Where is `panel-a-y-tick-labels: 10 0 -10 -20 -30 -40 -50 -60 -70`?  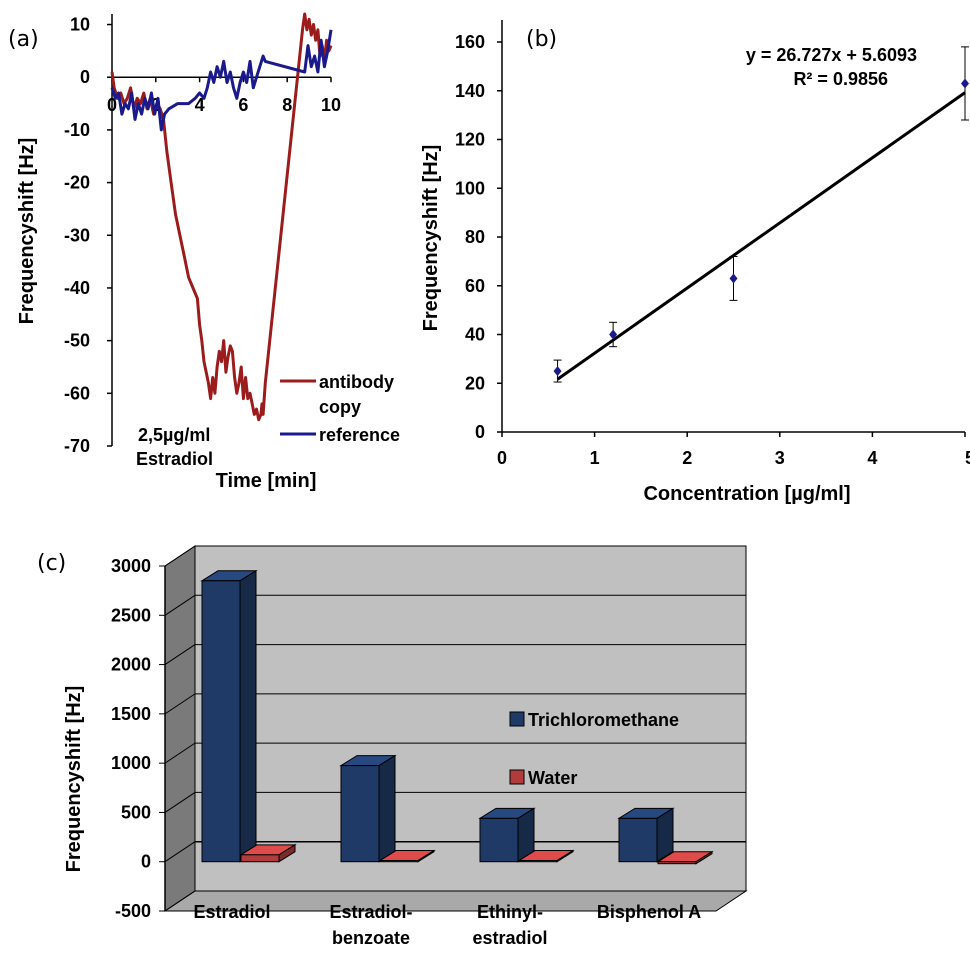
panel-a-y-tick-labels: 10 0 -10 -20 -30 -40 -50 -60 -70 is located at coordinates (77, 235).